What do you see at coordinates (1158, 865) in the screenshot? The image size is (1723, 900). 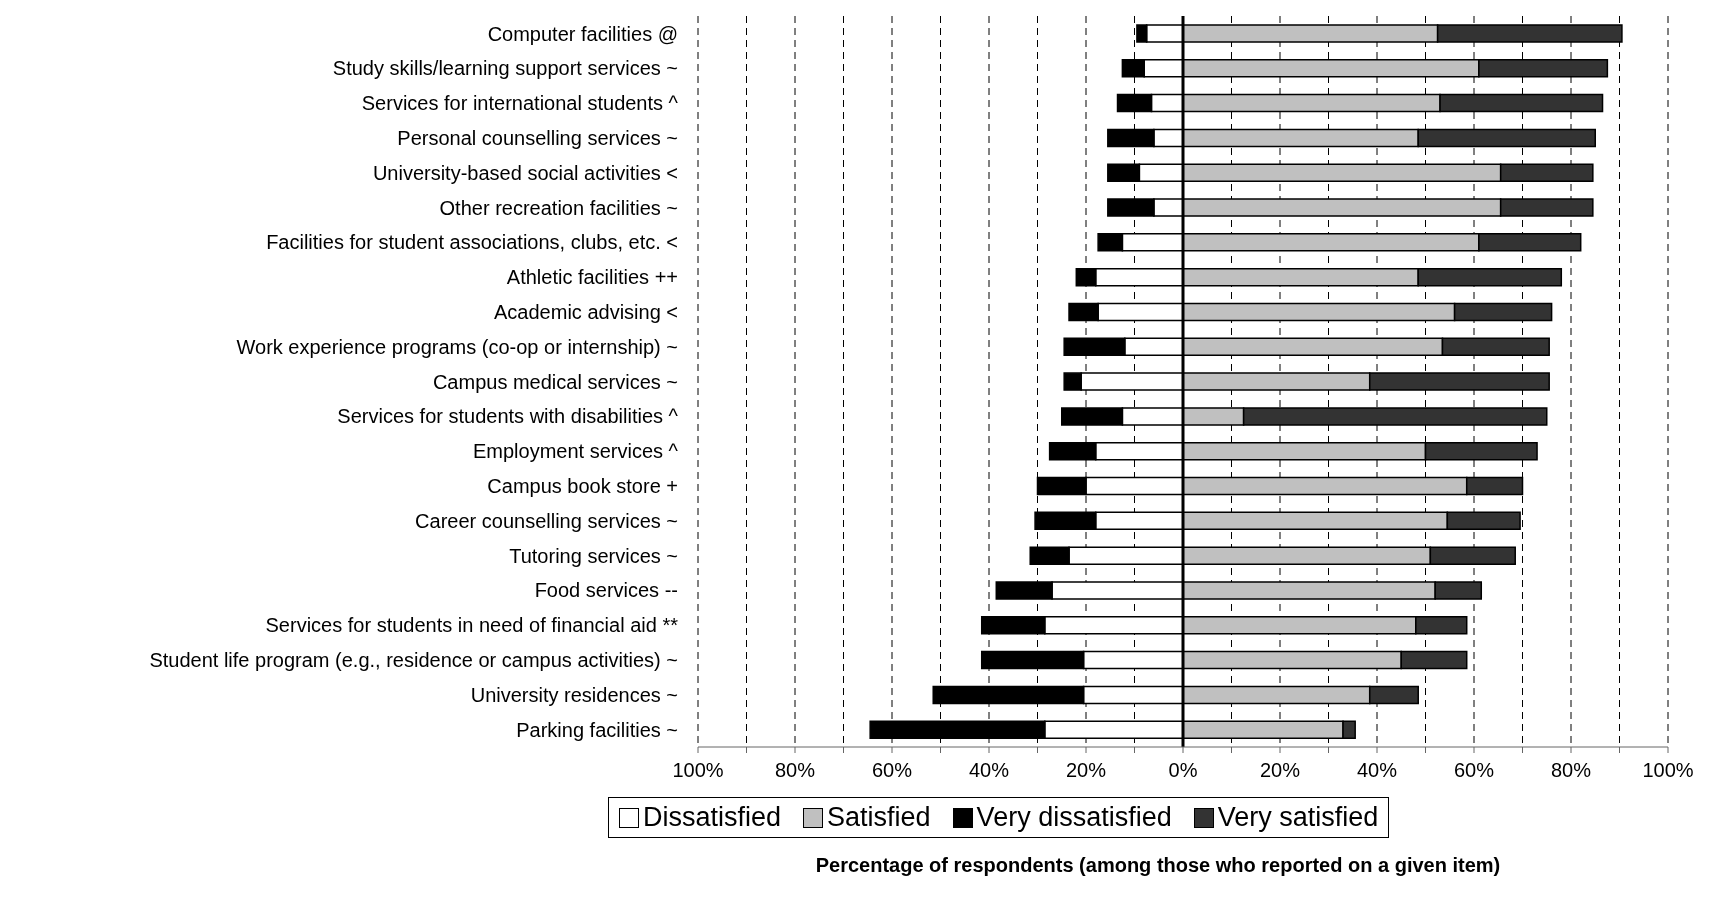 I see `x-axis-title: Percentage of respondents (among those who reported on a given item)` at bounding box center [1158, 865].